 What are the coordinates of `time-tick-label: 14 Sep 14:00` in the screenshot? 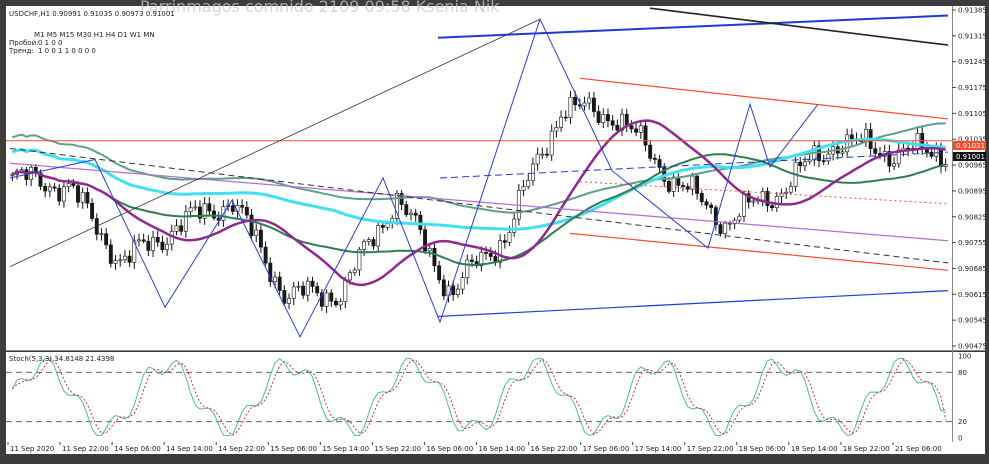 It's located at (189, 449).